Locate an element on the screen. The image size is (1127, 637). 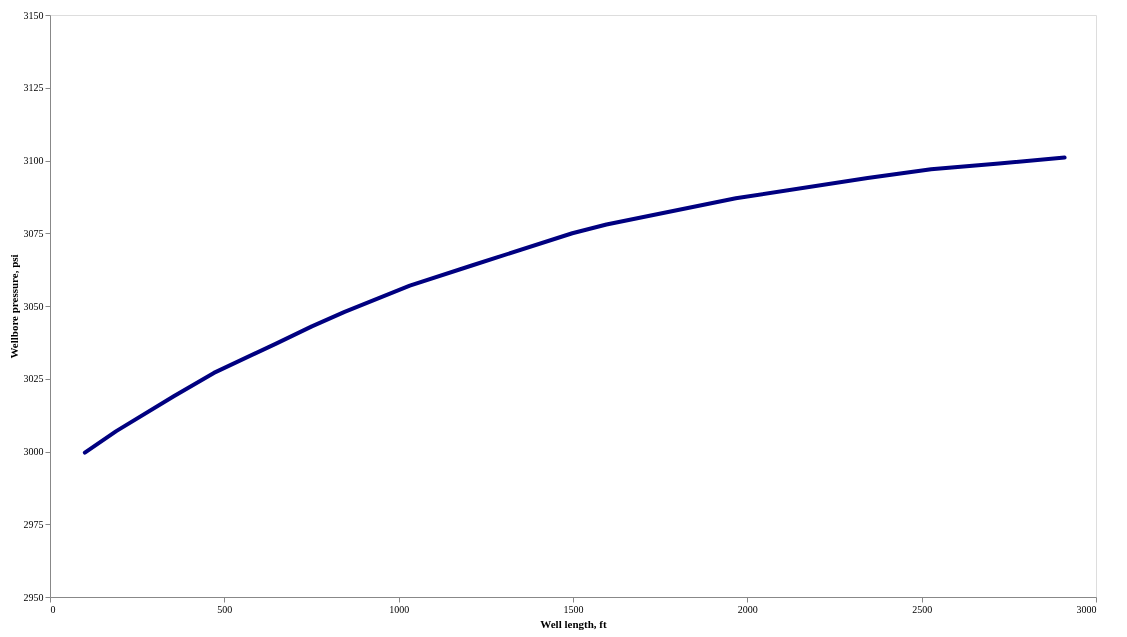
x-tick-label: 1000 is located at coordinates (399, 609).